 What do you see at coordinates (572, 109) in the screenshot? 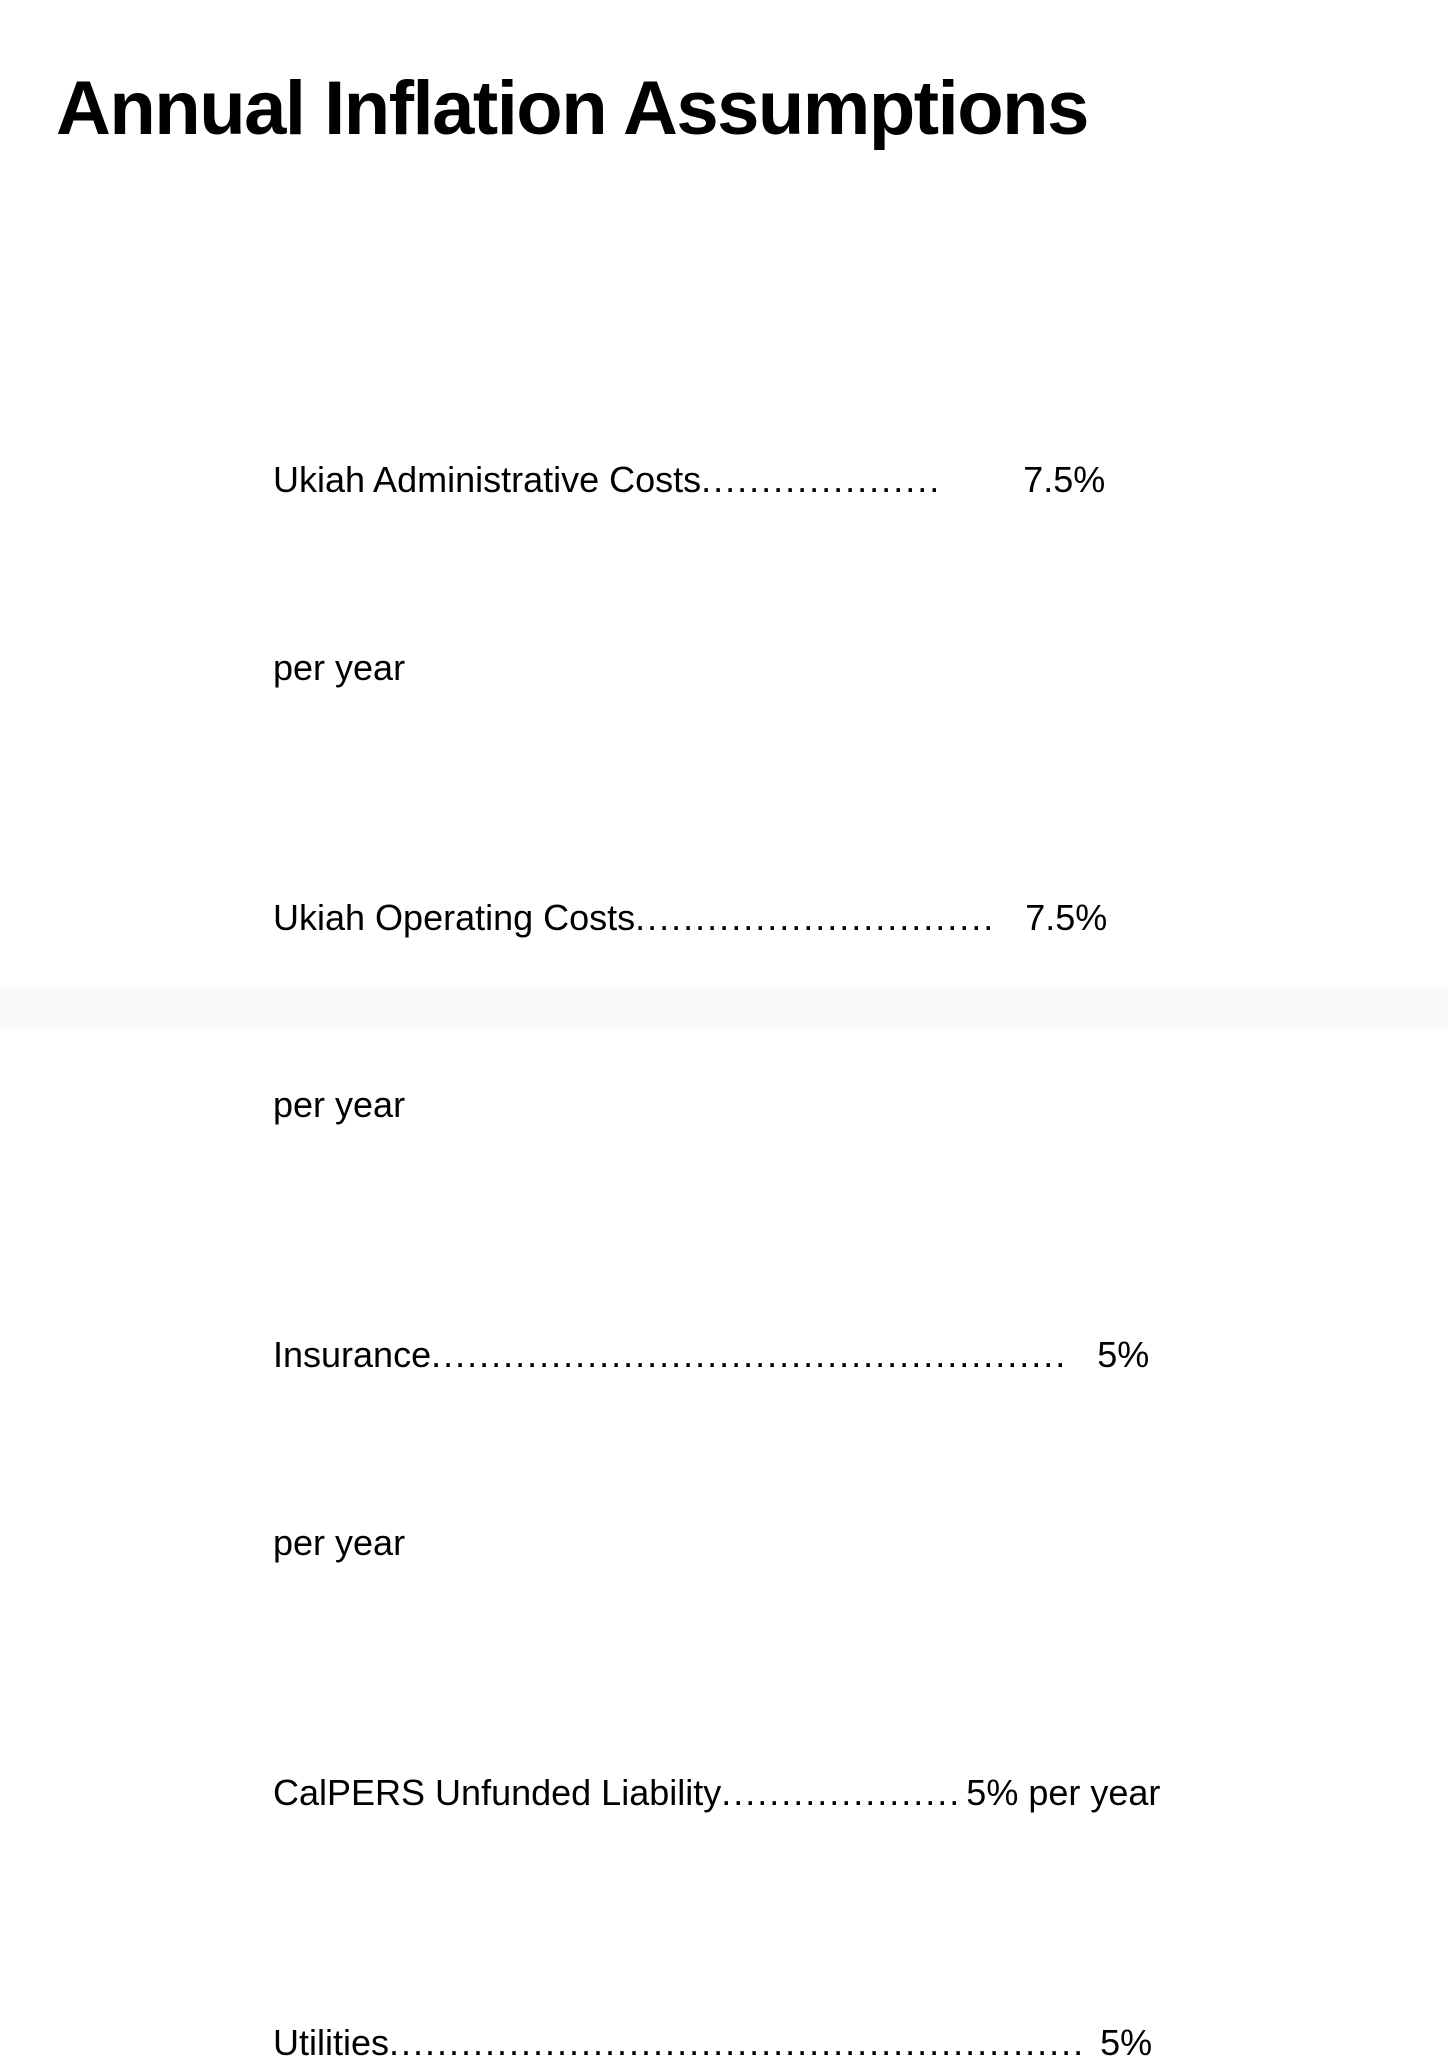
I see `slide-title: Annual Inflation Assumptions` at bounding box center [572, 109].